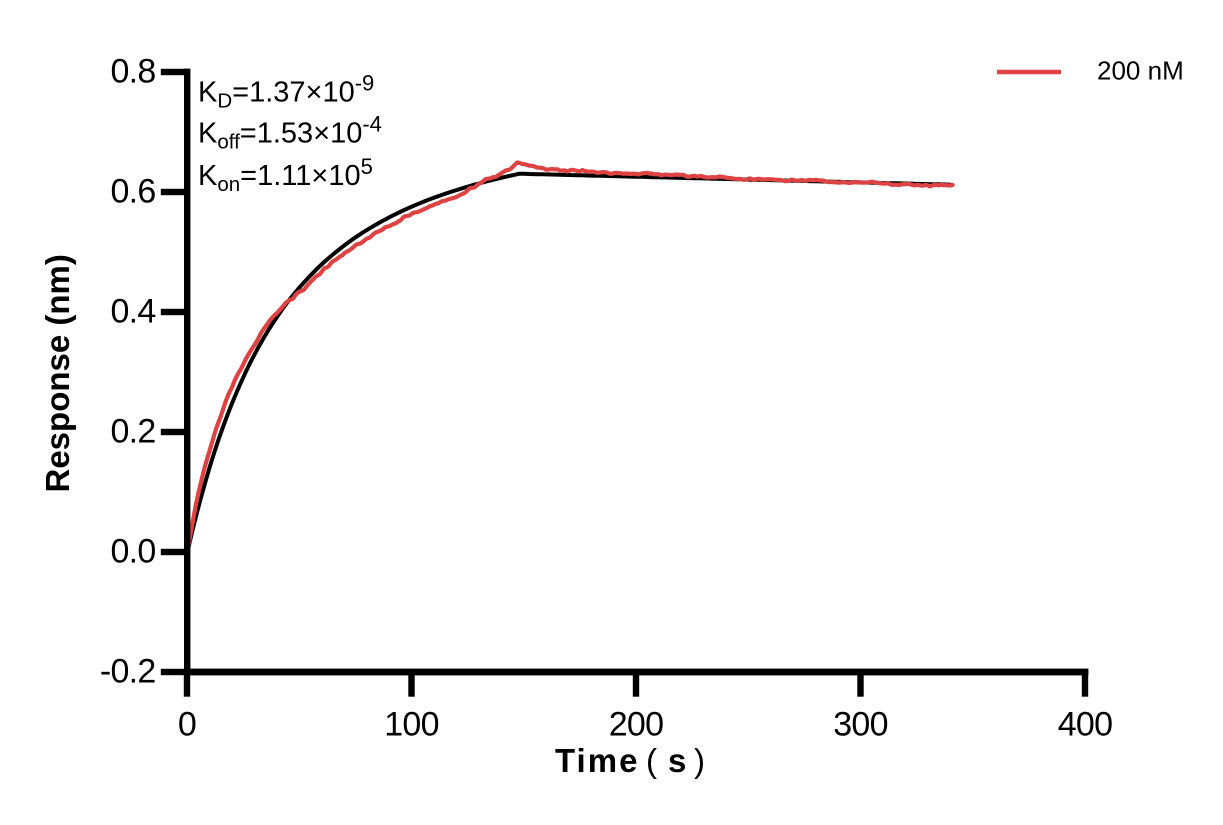  I want to click on svg-text: 0, so click(187, 724).